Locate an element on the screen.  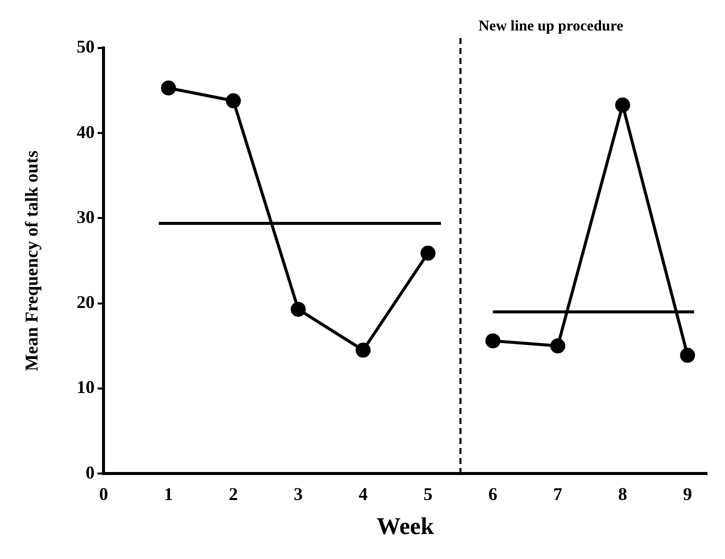
y-tick-label: 30 is located at coordinates (85, 216).